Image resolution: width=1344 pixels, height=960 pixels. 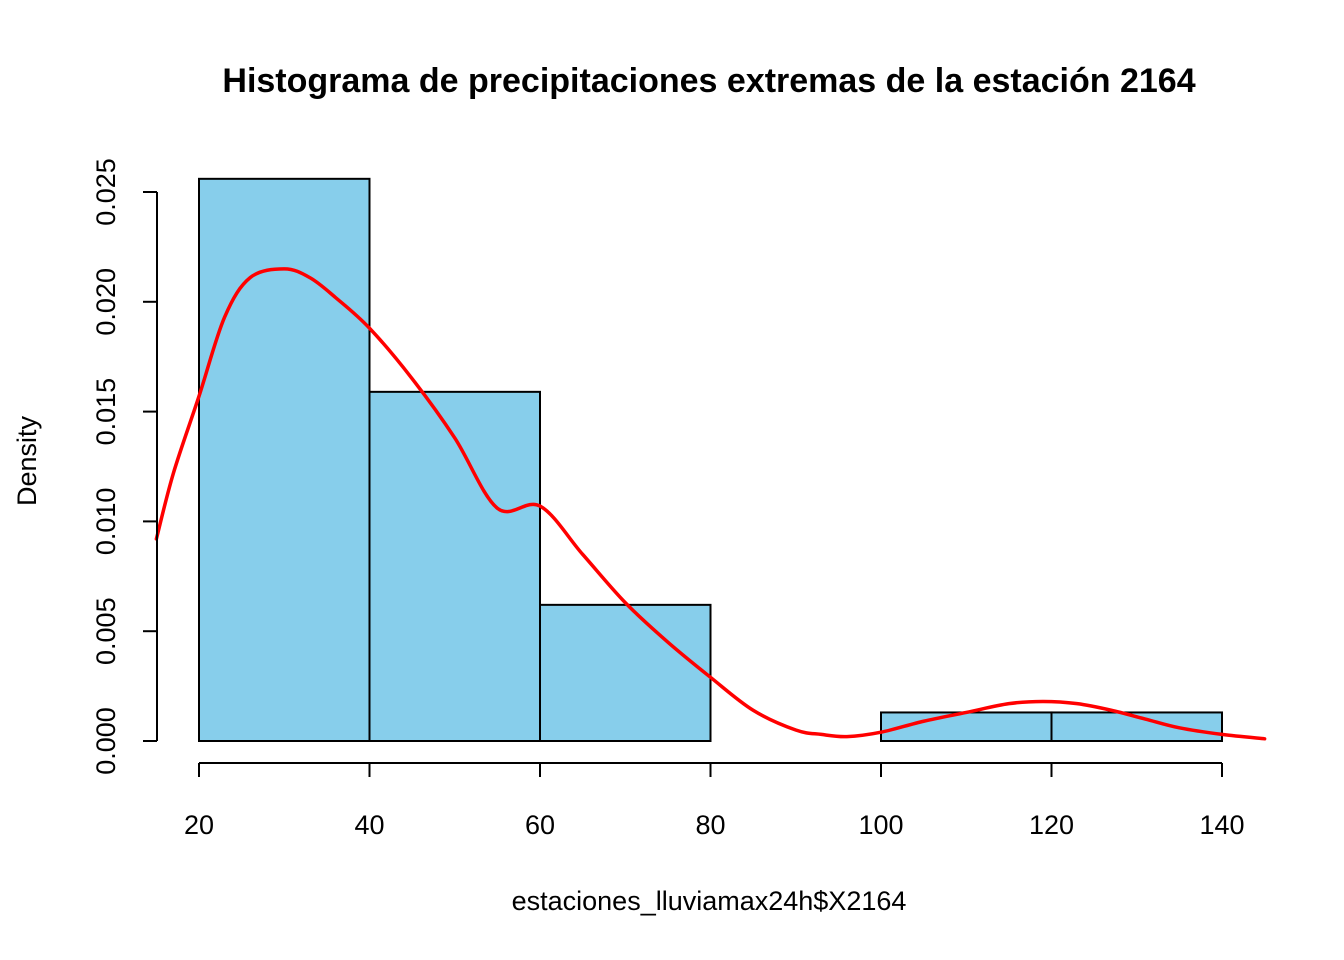 I want to click on y-axis: 0.000 0.005 0.010 0.015 0.020 0.025, so click(x=124, y=466).